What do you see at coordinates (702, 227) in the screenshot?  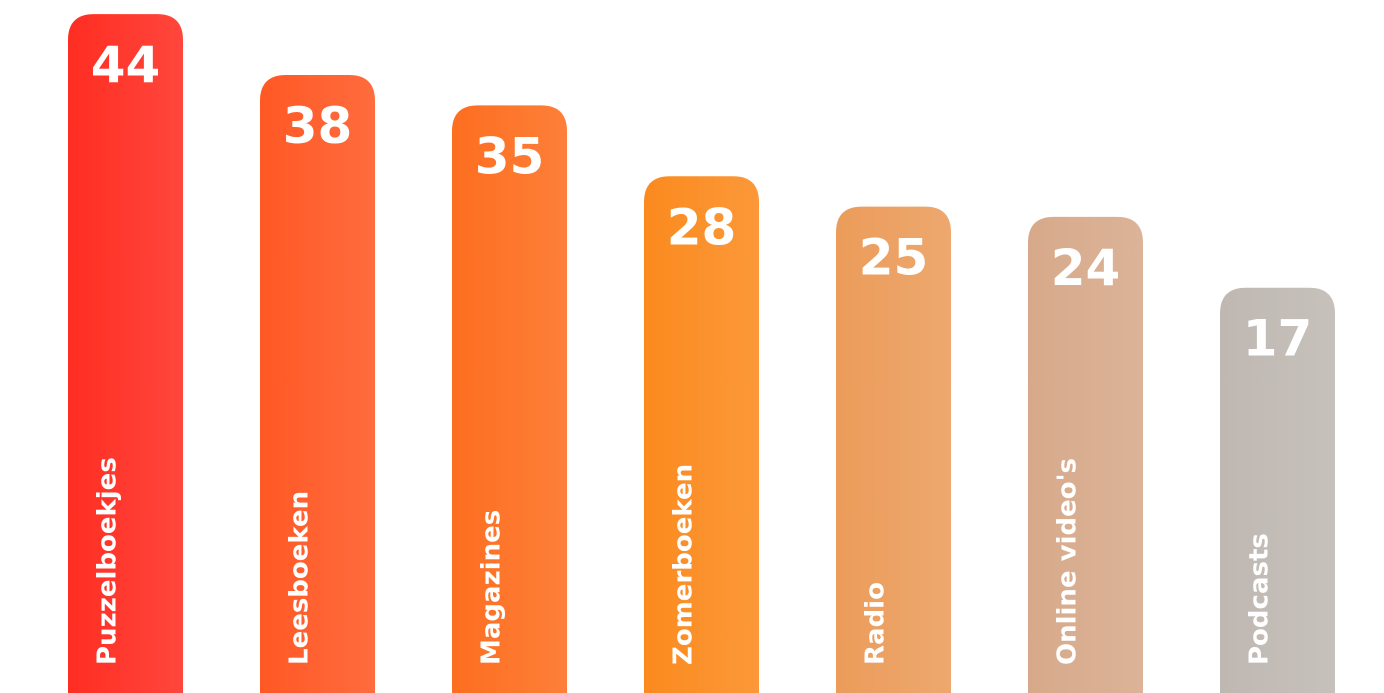 I see `value-label: 28` at bounding box center [702, 227].